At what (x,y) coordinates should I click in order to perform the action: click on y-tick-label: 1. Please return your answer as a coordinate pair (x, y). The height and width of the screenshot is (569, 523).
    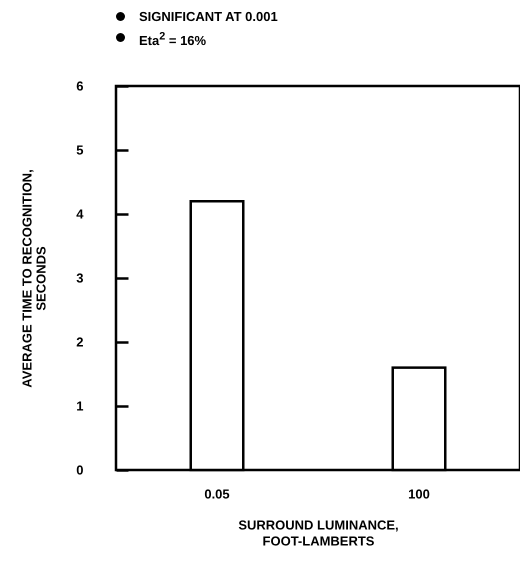
    Looking at the image, I should click on (80, 406).